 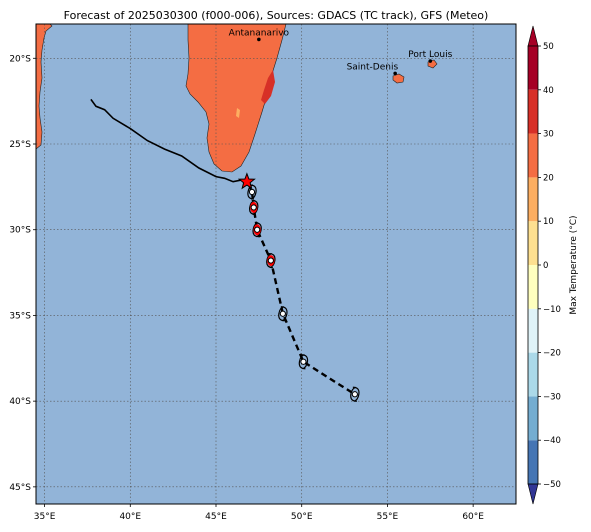 I want to click on lat-tick-label: 20°S, so click(x=20, y=59).